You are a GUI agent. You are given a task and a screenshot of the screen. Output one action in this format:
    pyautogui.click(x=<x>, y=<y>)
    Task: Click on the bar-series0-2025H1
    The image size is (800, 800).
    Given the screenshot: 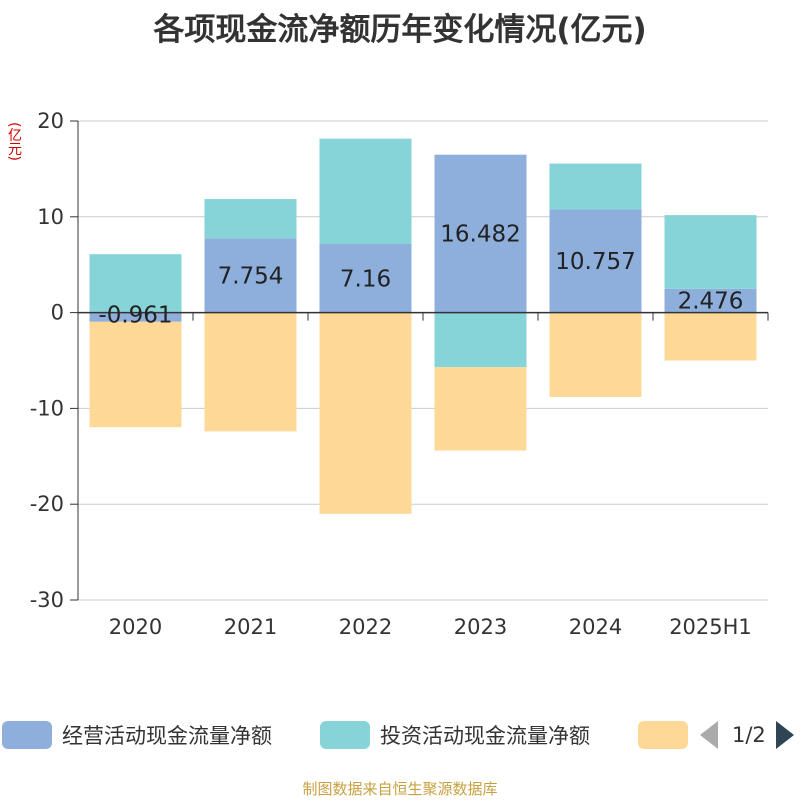 What is the action you would take?
    pyautogui.click(x=710, y=300)
    